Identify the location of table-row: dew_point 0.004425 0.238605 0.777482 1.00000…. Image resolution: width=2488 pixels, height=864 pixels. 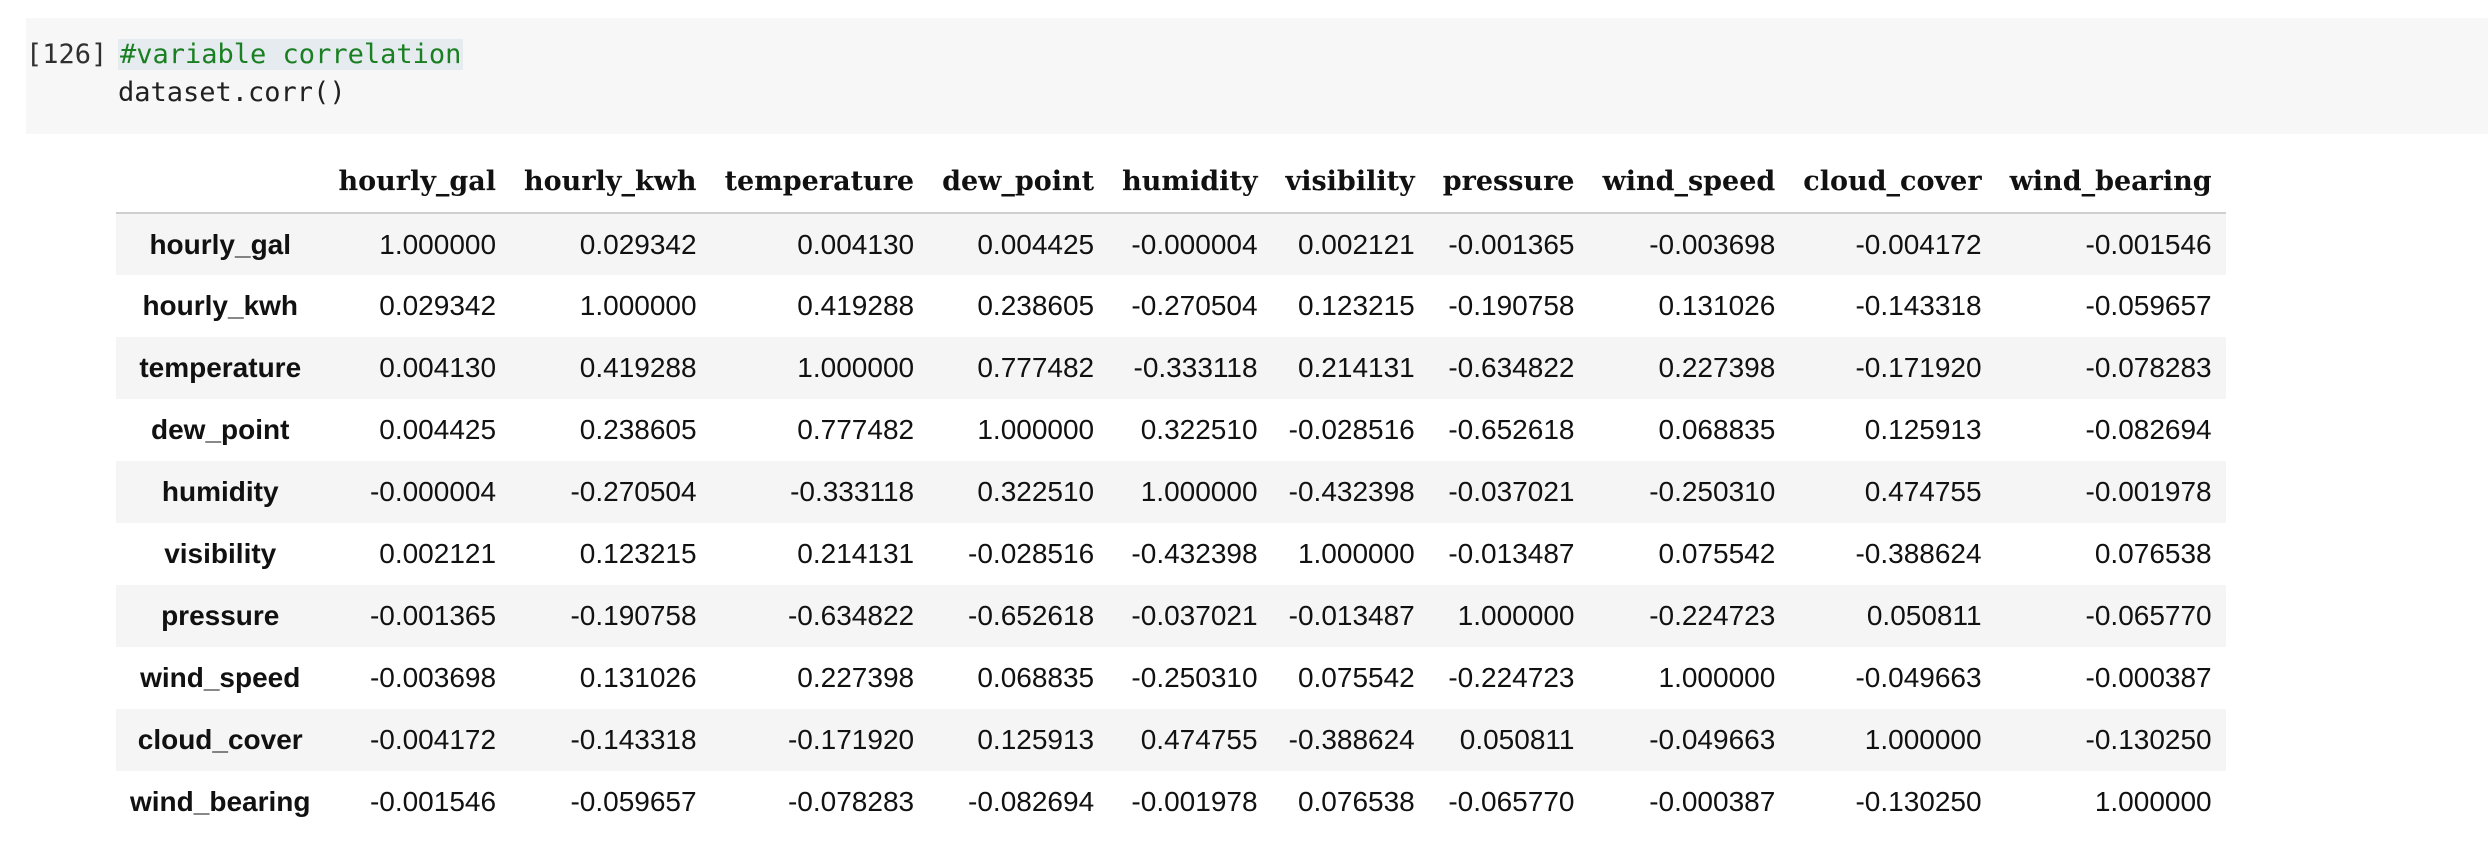
(1171, 430).